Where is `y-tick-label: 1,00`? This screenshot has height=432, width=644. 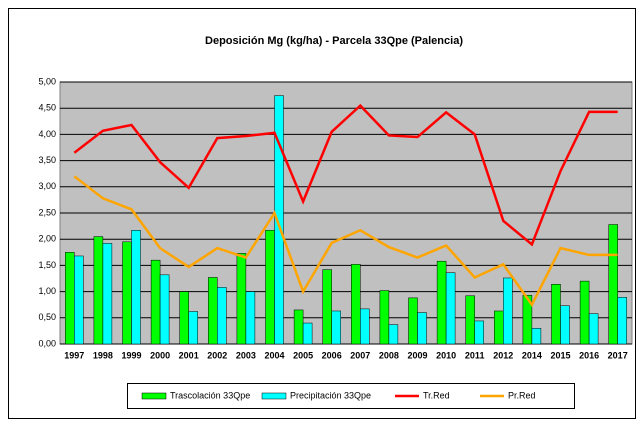 y-tick-label: 1,00 is located at coordinates (47, 291).